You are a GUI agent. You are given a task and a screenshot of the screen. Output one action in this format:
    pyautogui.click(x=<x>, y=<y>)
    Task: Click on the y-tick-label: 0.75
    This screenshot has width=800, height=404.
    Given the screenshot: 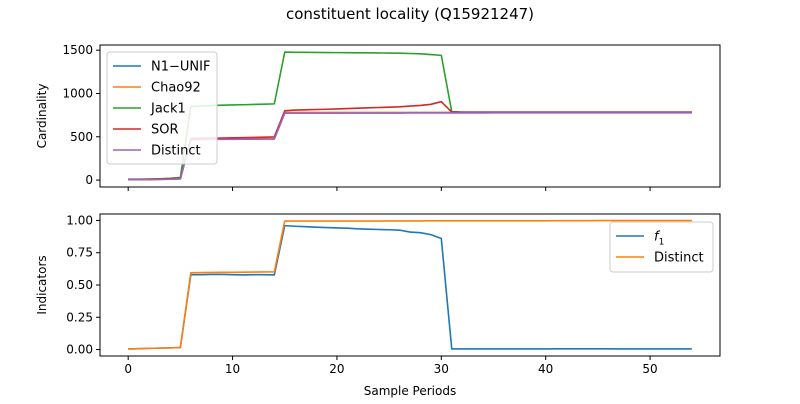 What is the action you would take?
    pyautogui.click(x=79, y=253)
    